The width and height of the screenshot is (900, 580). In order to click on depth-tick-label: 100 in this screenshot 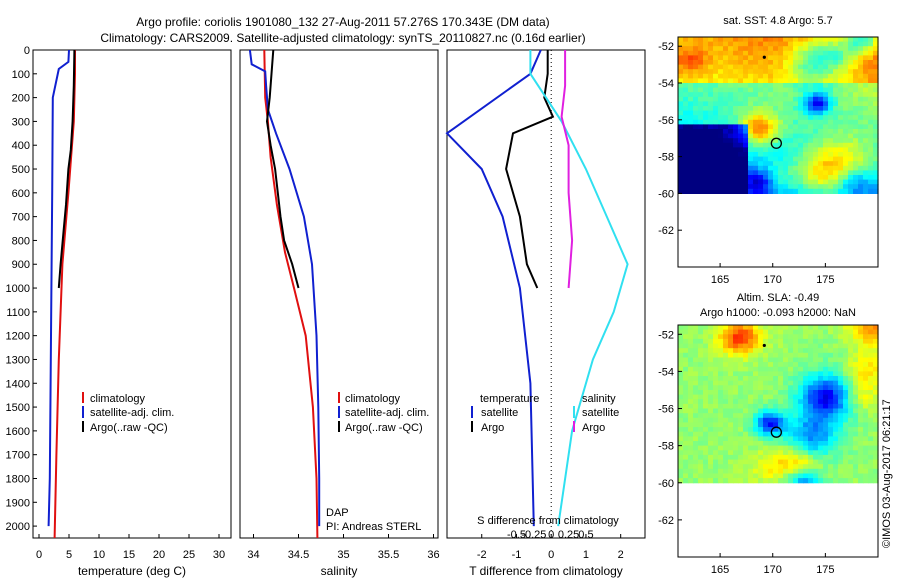, I will do `click(21, 75)`.